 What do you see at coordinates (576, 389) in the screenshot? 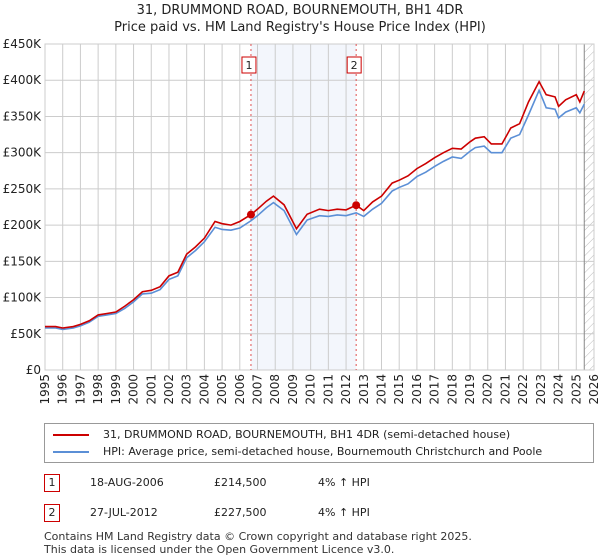
I see `x-tick-label: 2025` at bounding box center [576, 389].